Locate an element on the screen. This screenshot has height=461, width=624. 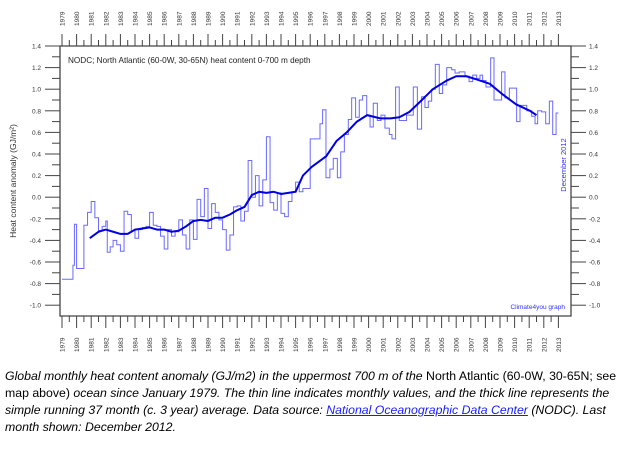
x-tick-label-bottom: 1998 is located at coordinates (340, 344).